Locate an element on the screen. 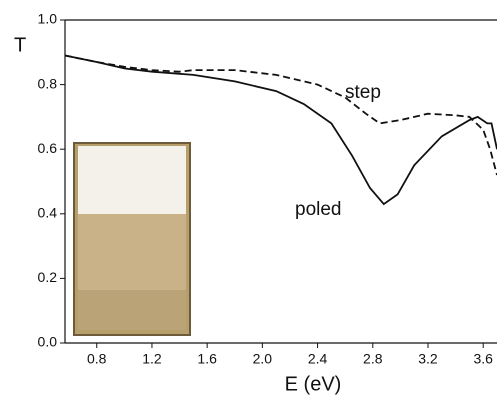 The image size is (497, 405). y-tick-label: 0.0 is located at coordinates (48, 342).